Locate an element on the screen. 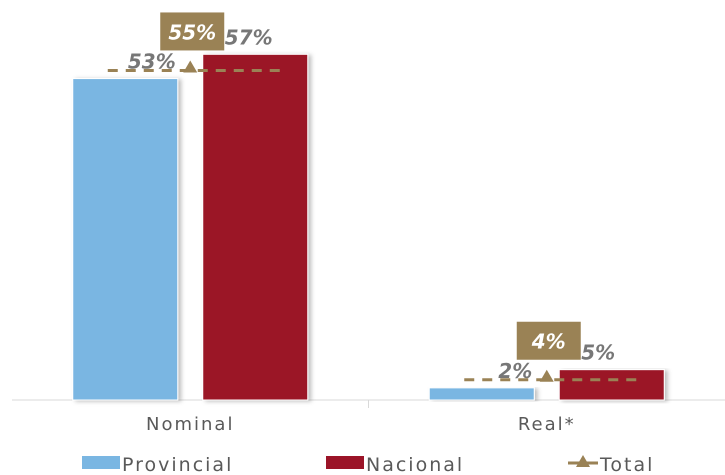 Image resolution: width=725 pixels, height=475 pixels. data-label-nacional-0: 57% is located at coordinates (249, 37).